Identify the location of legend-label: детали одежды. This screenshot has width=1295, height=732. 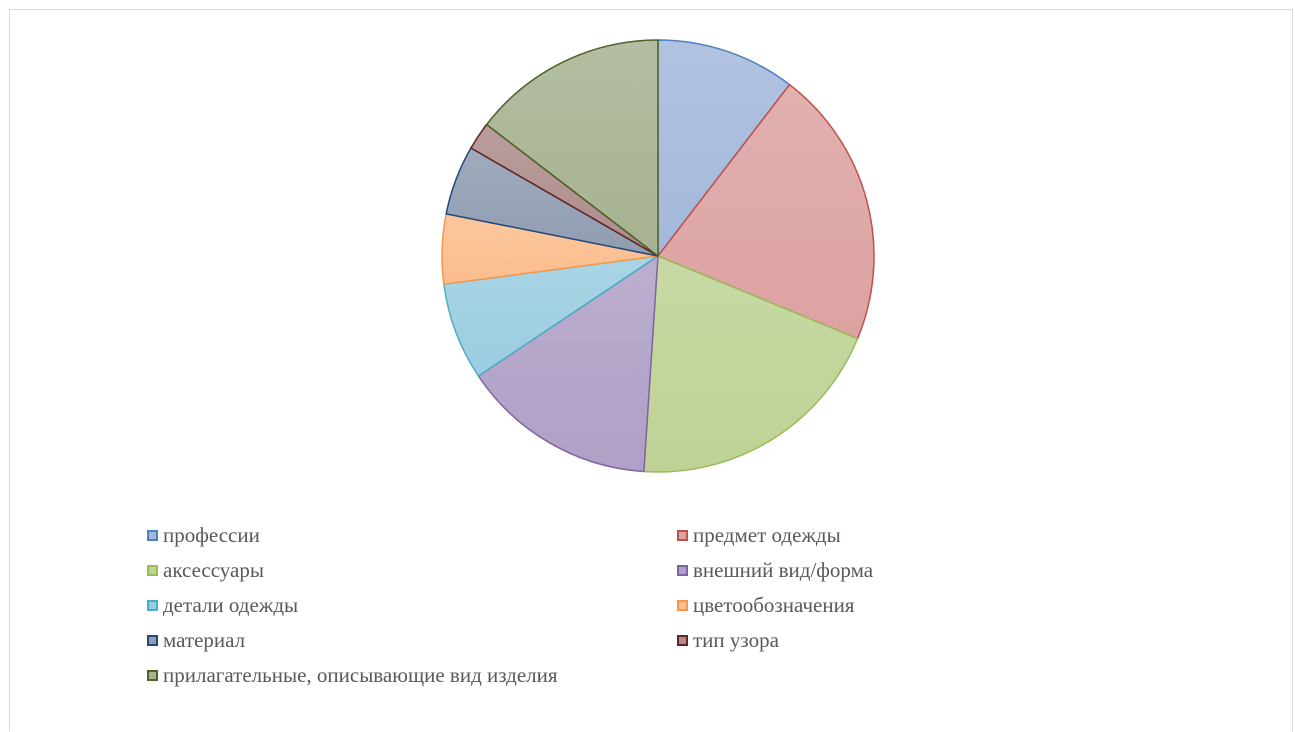
(231, 605).